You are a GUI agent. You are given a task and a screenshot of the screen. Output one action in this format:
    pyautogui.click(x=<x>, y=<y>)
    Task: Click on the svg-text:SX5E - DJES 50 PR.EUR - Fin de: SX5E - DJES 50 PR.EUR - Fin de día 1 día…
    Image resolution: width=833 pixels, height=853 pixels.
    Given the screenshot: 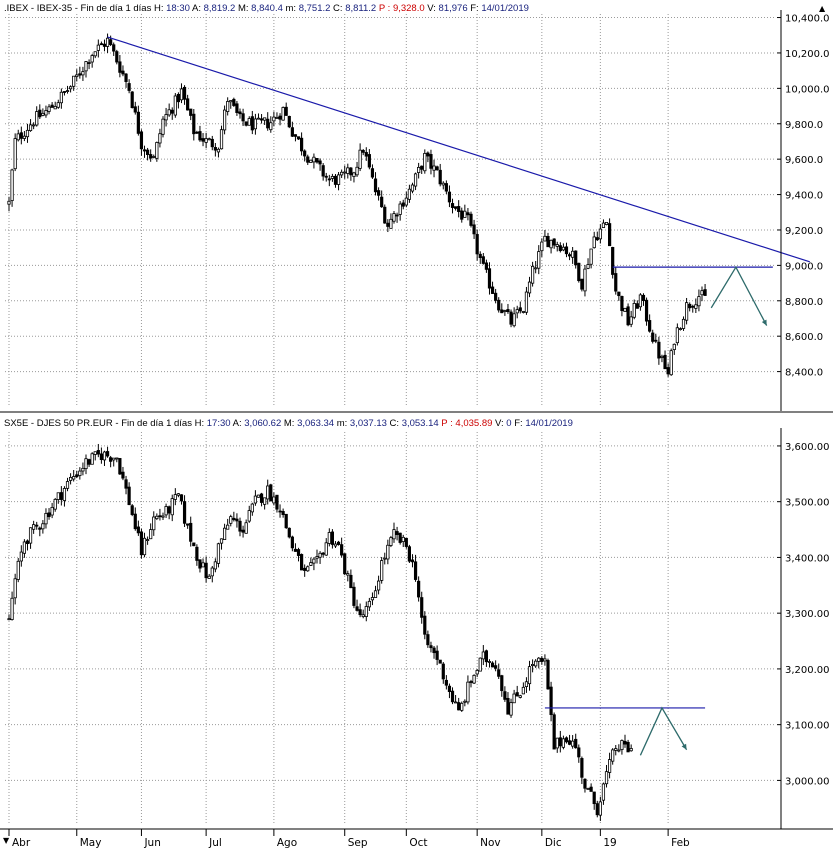 What is the action you would take?
    pyautogui.click(x=288, y=423)
    